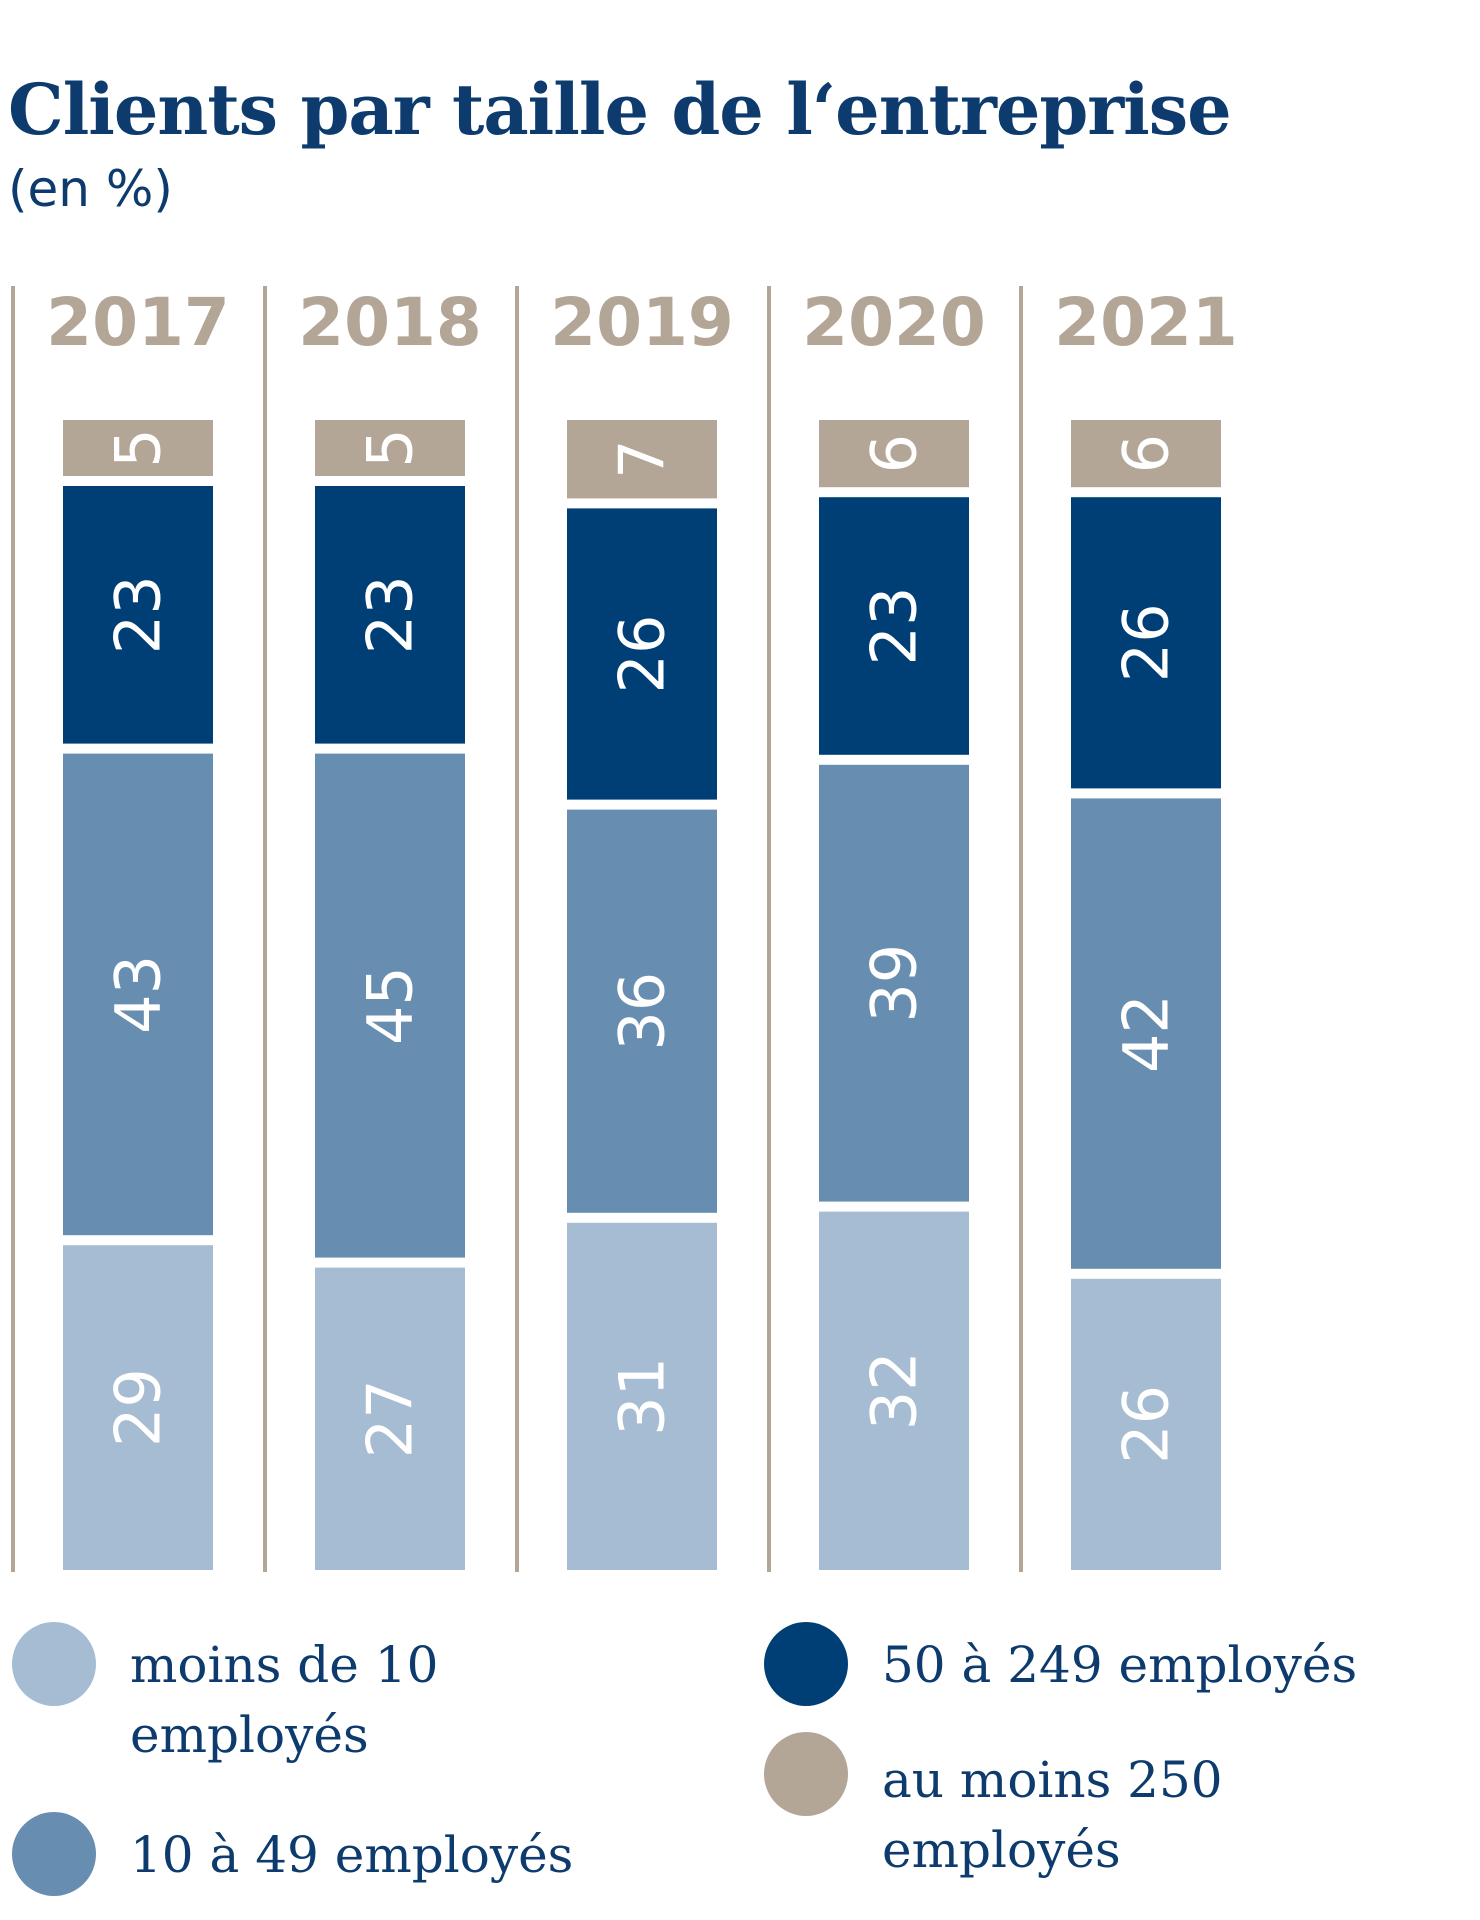  What do you see at coordinates (642, 322) in the screenshot?
I see `year-label: 2019` at bounding box center [642, 322].